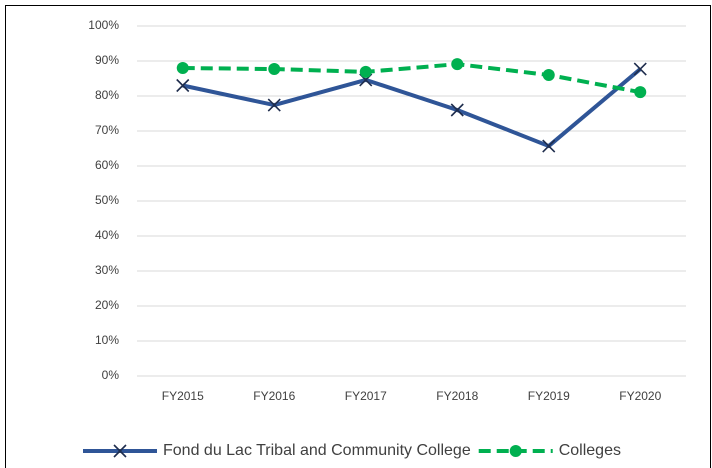 This screenshot has width=712, height=468. What do you see at coordinates (107, 130) in the screenshot?
I see `y-tick-label: 70%` at bounding box center [107, 130].